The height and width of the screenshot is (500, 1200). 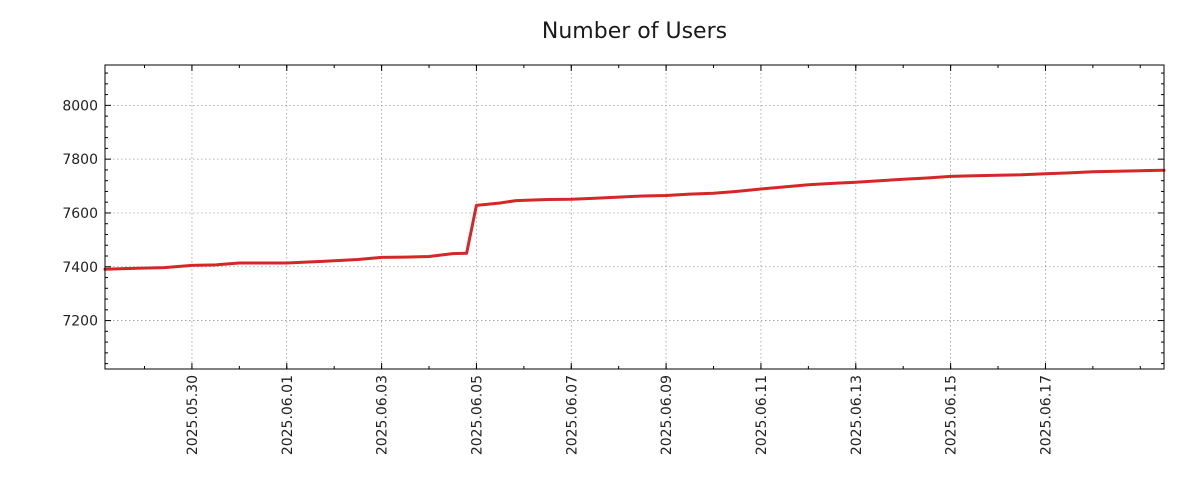 I want to click on x-tick-label: 2025.06.17, so click(x=1046, y=415).